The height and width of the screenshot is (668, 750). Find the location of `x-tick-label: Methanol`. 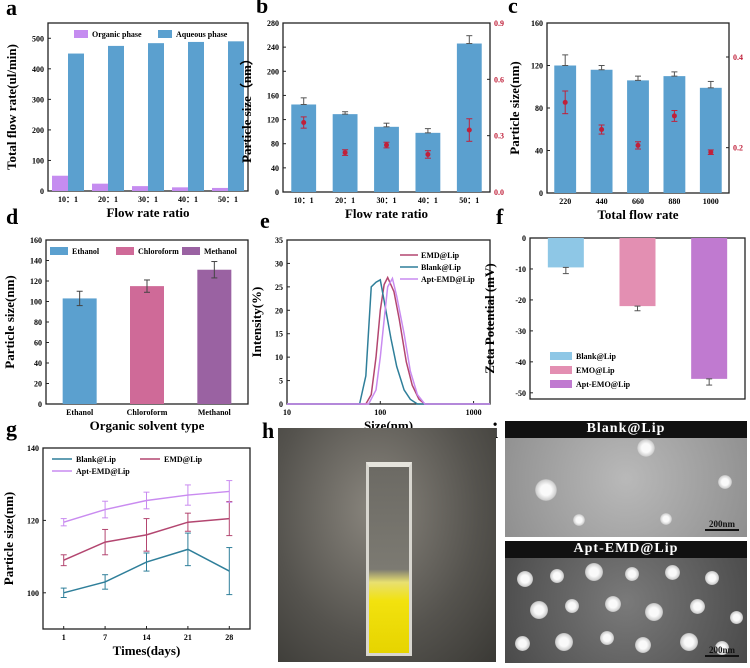

x-tick-label: Methanol is located at coordinates (215, 412).